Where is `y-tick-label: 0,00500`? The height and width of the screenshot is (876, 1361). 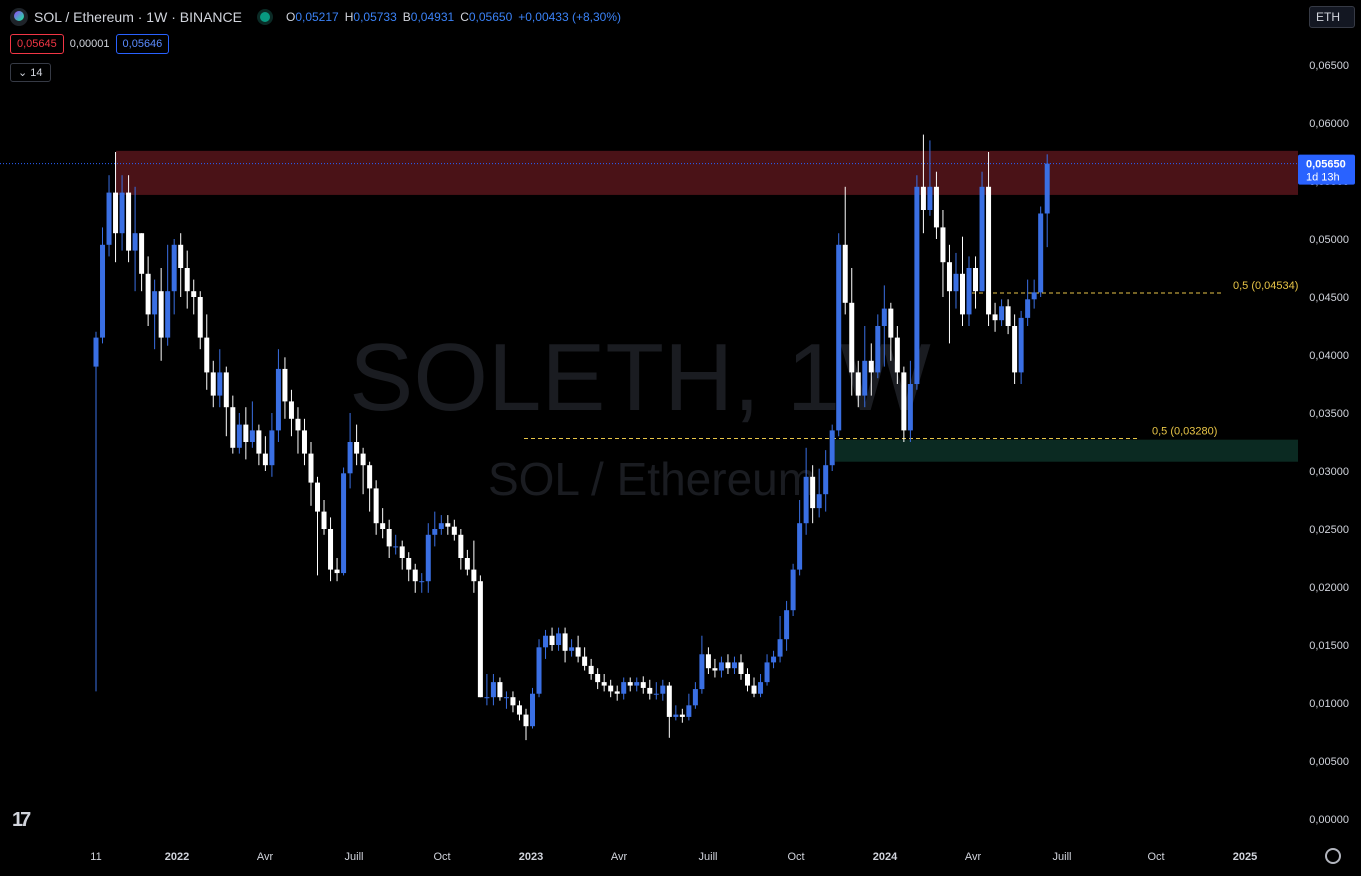 y-tick-label: 0,00500 is located at coordinates (1329, 762).